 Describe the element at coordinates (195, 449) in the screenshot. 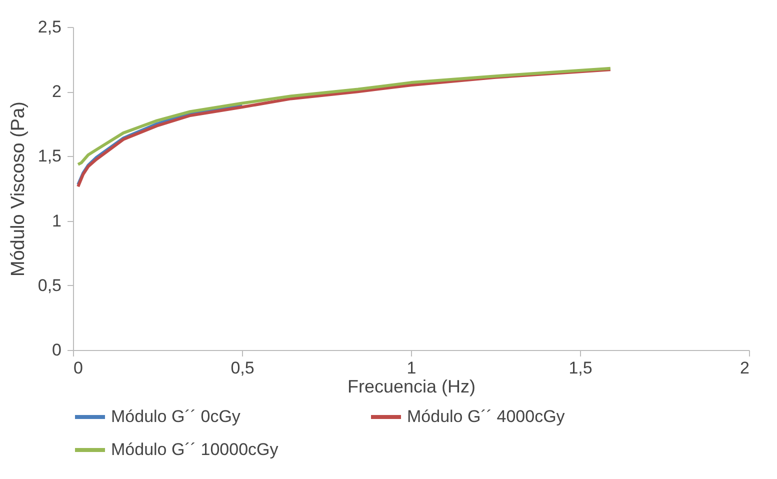

I see `legend-label: Módulo G´´ 10000cGy` at that location.